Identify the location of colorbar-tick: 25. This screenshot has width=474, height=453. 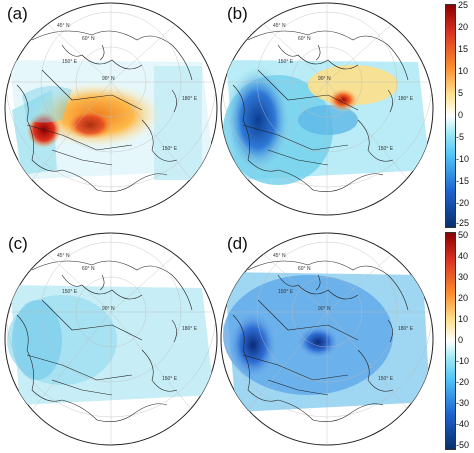
(463, 5).